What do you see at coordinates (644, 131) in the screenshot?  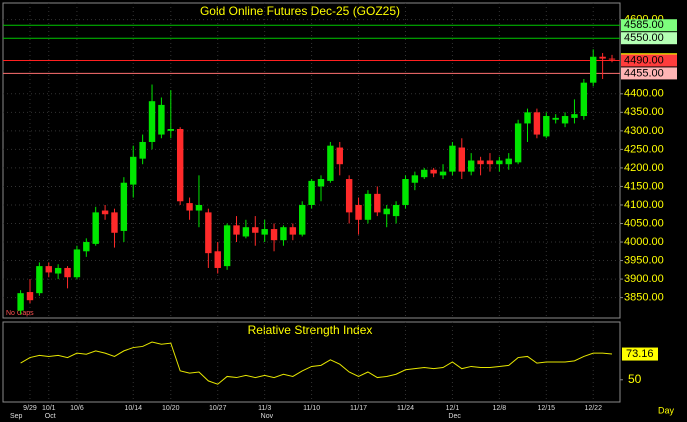 I see `y-tick-label: 4300.00` at bounding box center [644, 131].